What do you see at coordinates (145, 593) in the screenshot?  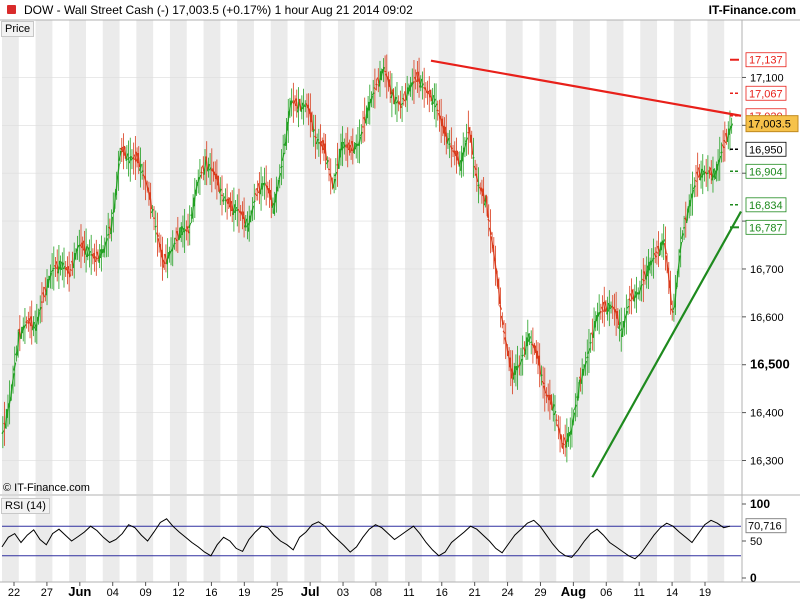 I see `date-label: 09` at bounding box center [145, 593].